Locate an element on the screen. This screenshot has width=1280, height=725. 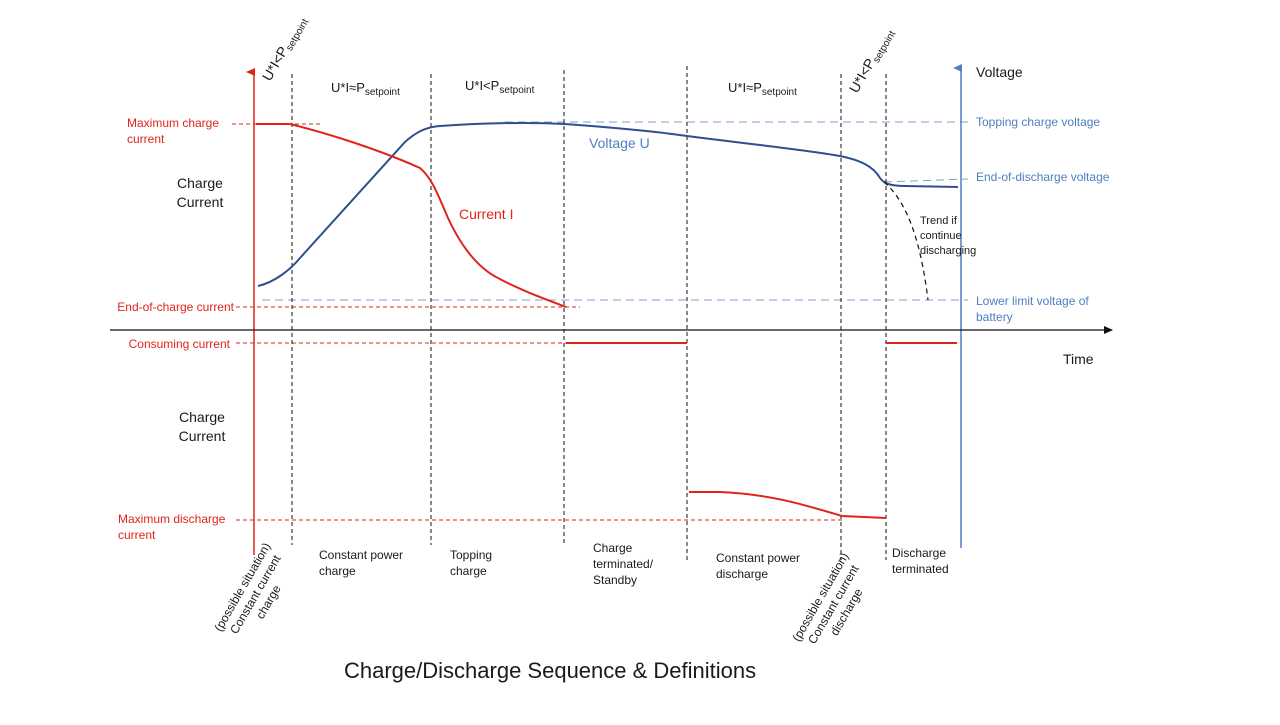
max-discharge-label: Maximum discharge current is located at coordinates (172, 527).